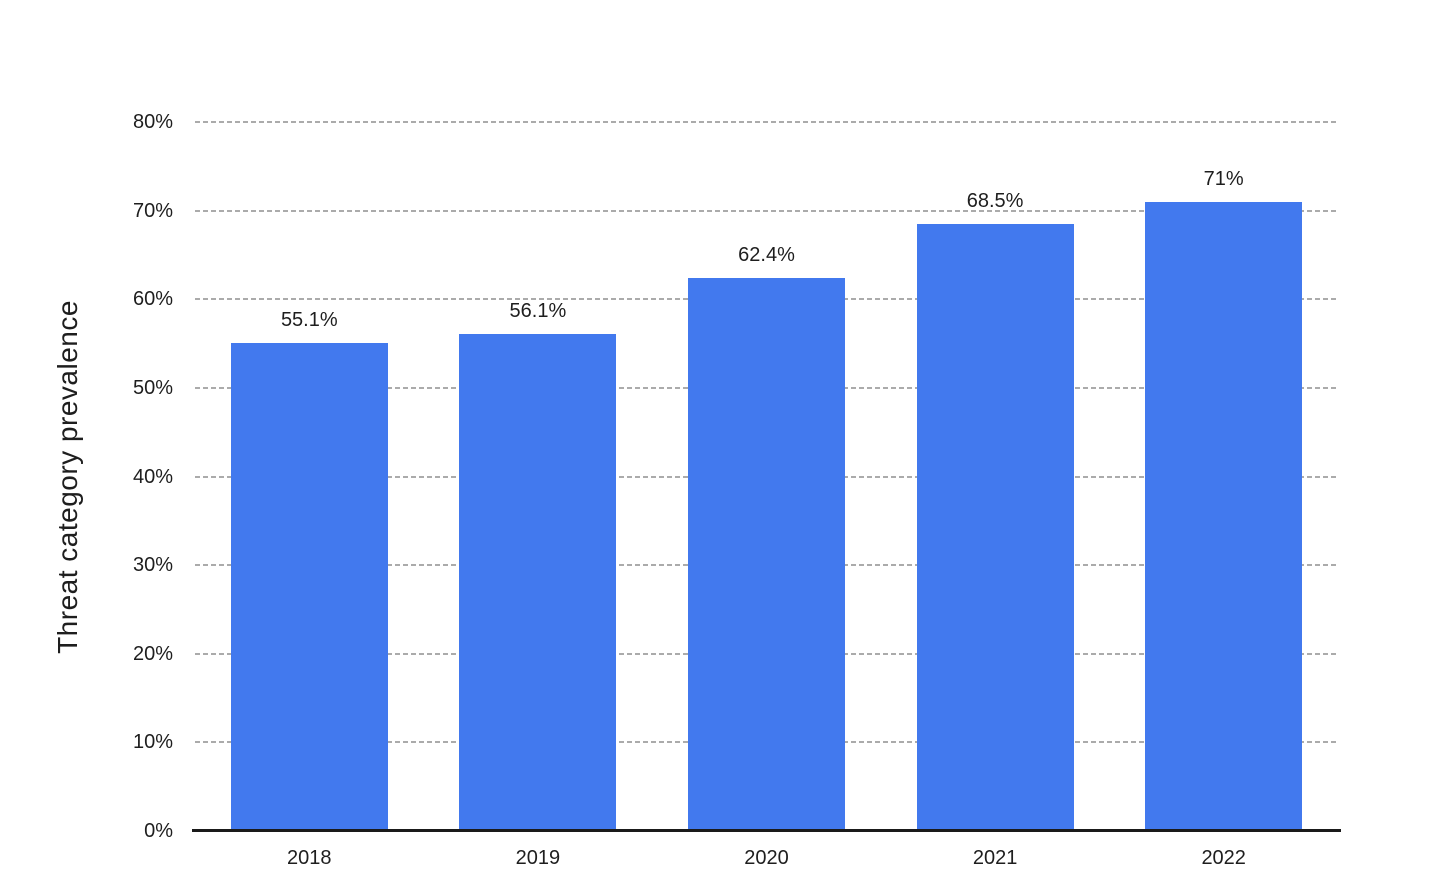  Describe the element at coordinates (995, 527) in the screenshot. I see `bar-2021` at that location.